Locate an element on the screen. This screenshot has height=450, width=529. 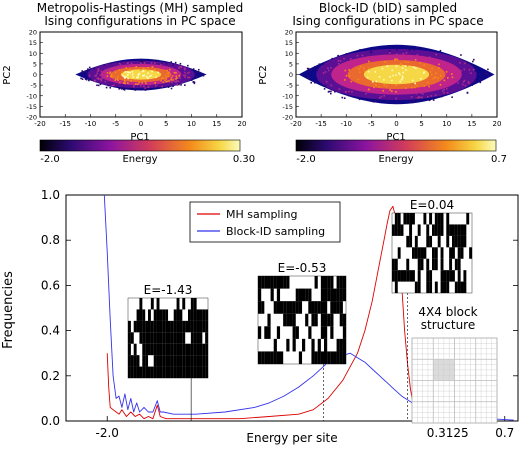
x-tick-label: 10 is located at coordinates (191, 124).